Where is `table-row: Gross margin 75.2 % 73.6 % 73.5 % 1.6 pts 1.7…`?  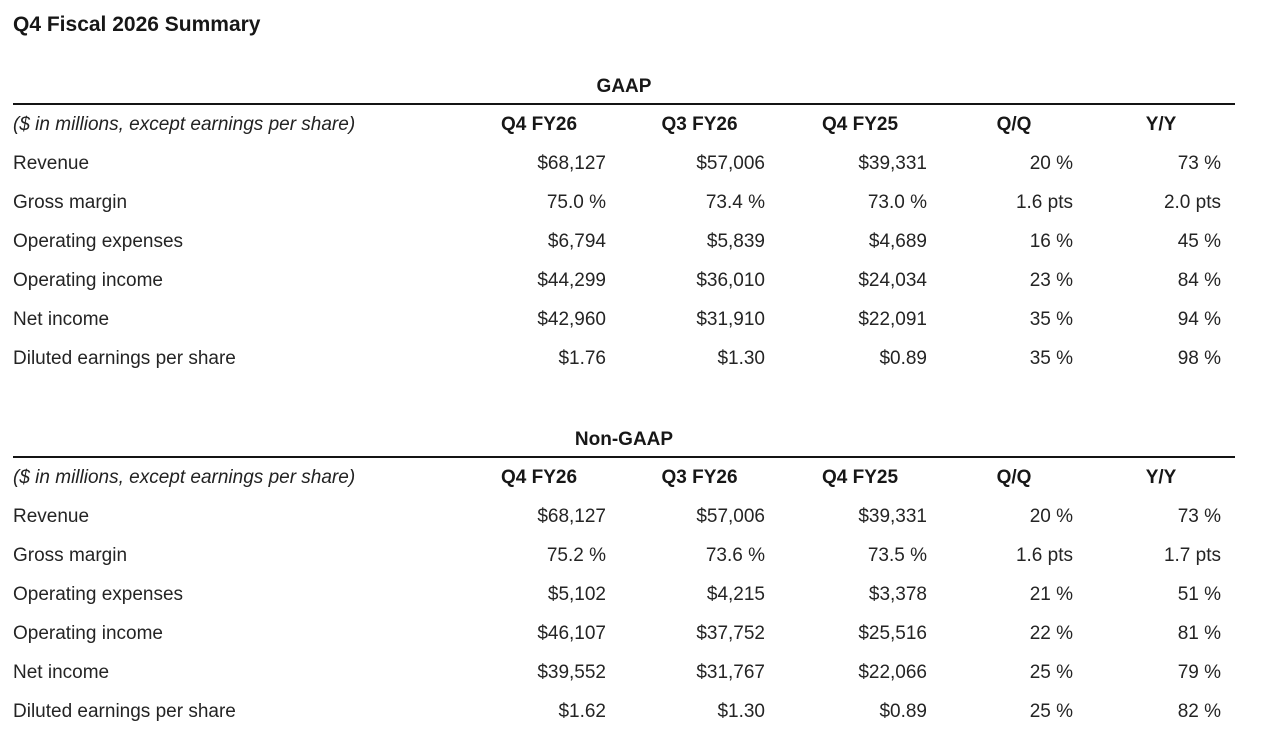 table-row: Gross margin 75.2 % 73.6 % 73.5 % 1.6 pts 1.7… is located at coordinates (624, 555).